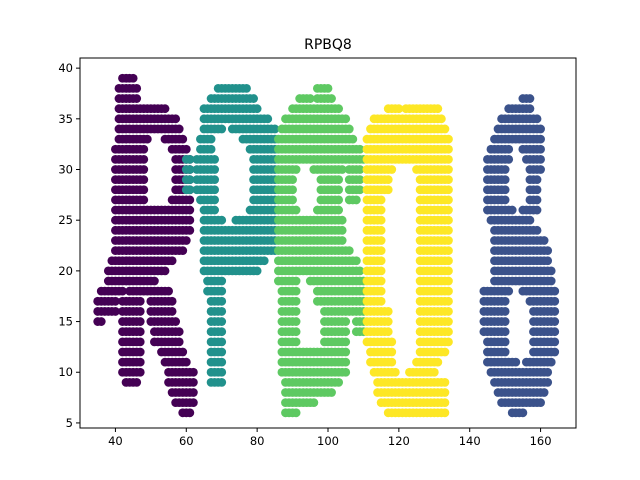 This screenshot has width=640, height=480. I want to click on y-tick-label: 15, so click(65, 322).